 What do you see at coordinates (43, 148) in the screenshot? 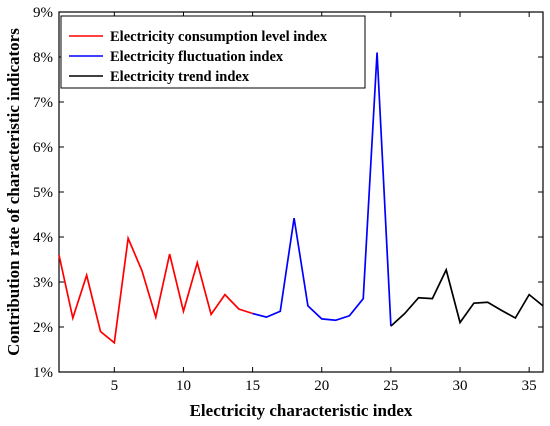
I see `y-tick-label: 6%` at bounding box center [43, 148].